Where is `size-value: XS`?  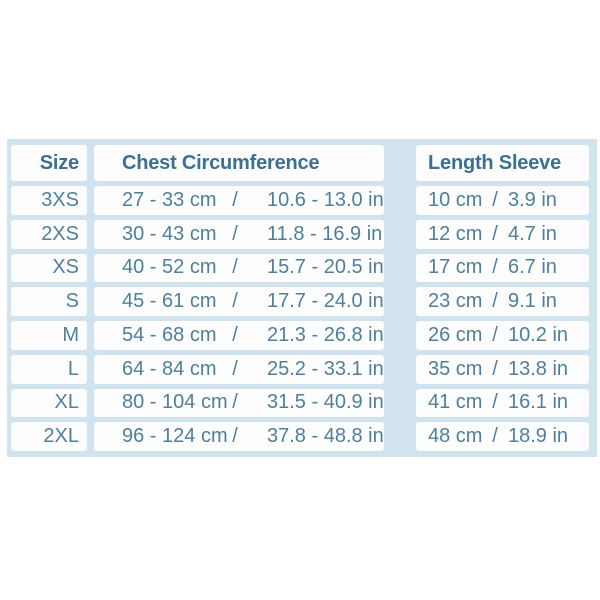 size-value: XS is located at coordinates (49, 268).